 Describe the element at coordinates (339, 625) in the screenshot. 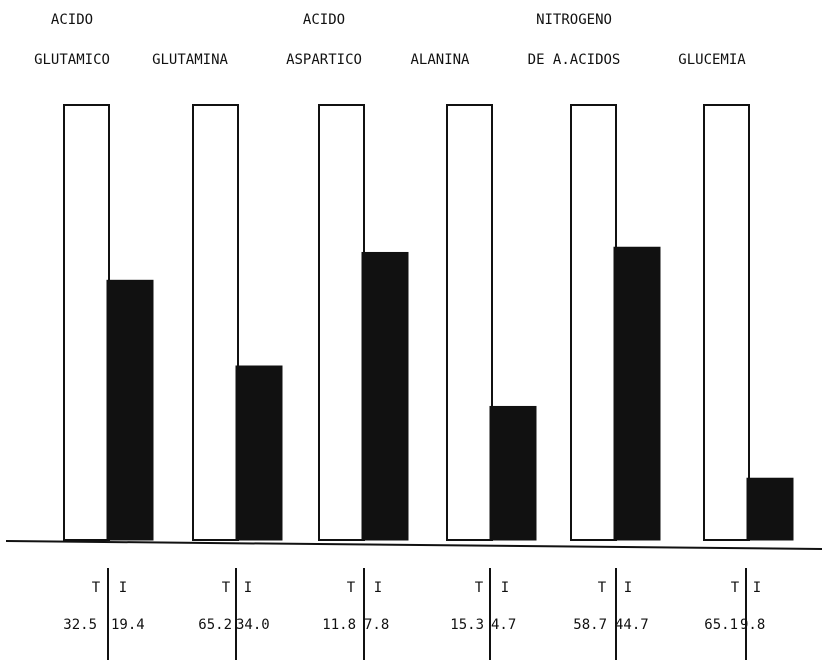

I see `value-t: 11.8` at that location.